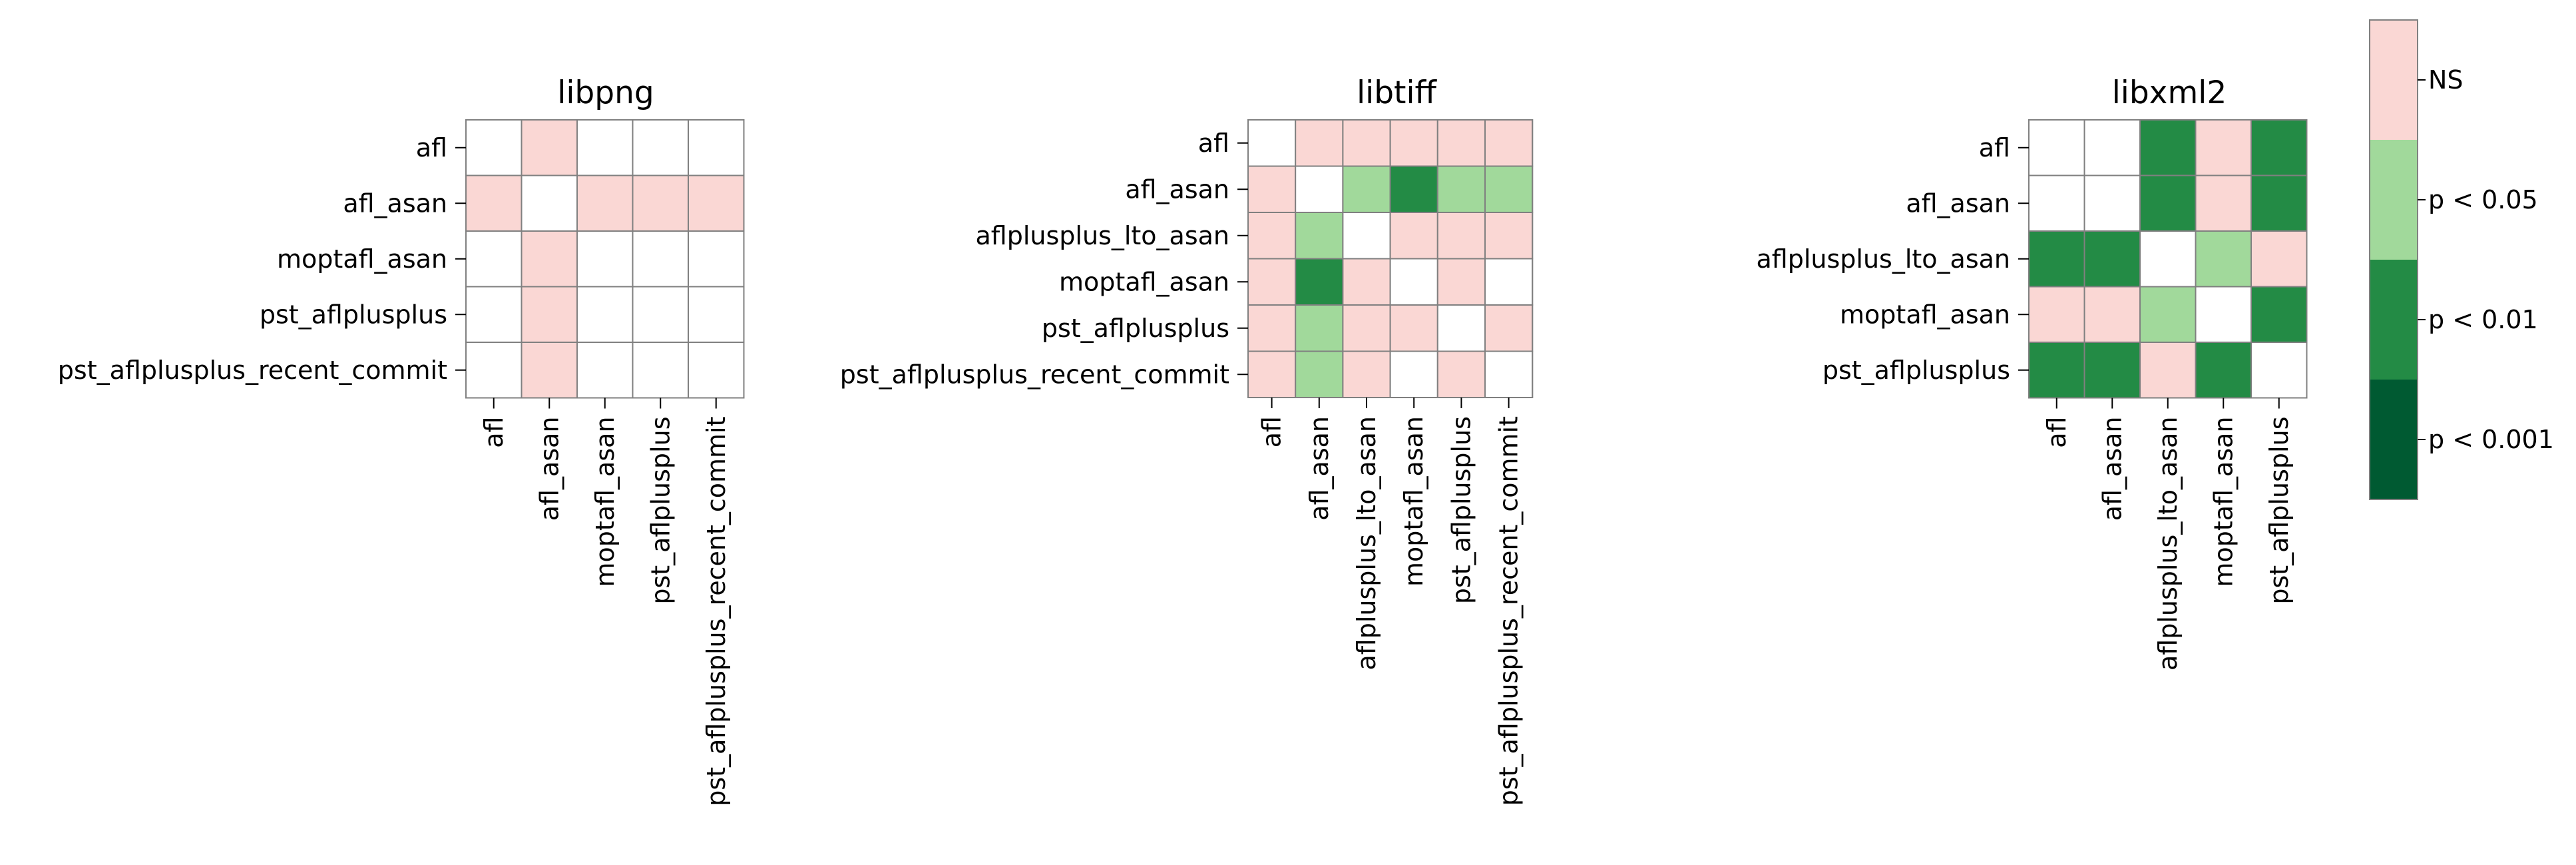 This screenshot has width=2576, height=865. Describe the element at coordinates (1994, 147) in the screenshot. I see `y-tick-label: afl` at that location.